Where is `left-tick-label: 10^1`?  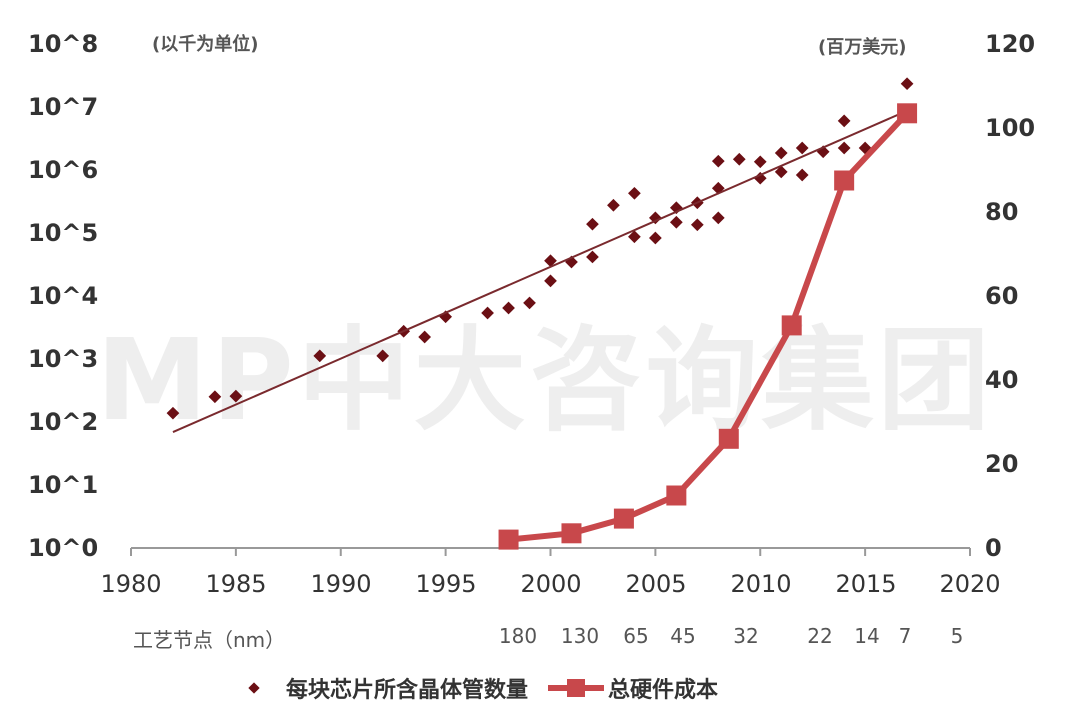 left-tick-label: 10^1 is located at coordinates (63, 485).